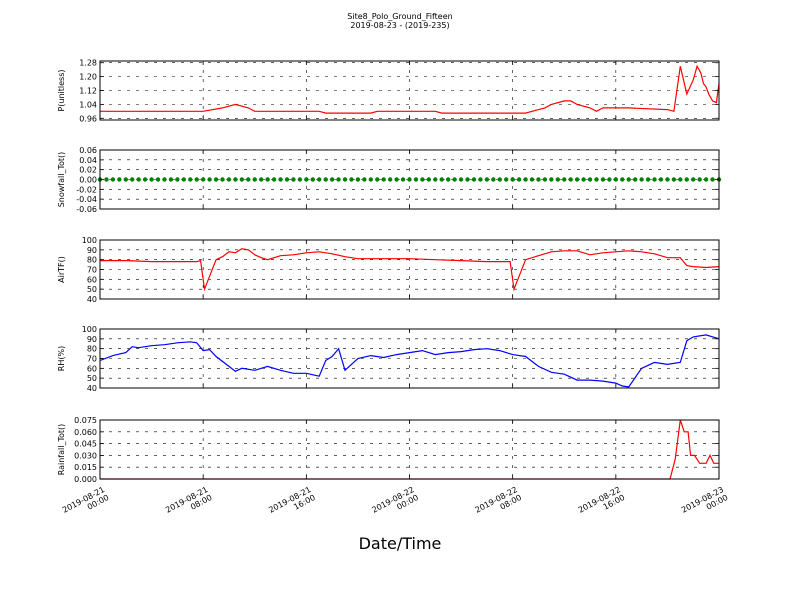 The width and height of the screenshot is (800, 600). Describe the element at coordinates (409, 449) in the screenshot. I see `panel-4-series-line` at that location.